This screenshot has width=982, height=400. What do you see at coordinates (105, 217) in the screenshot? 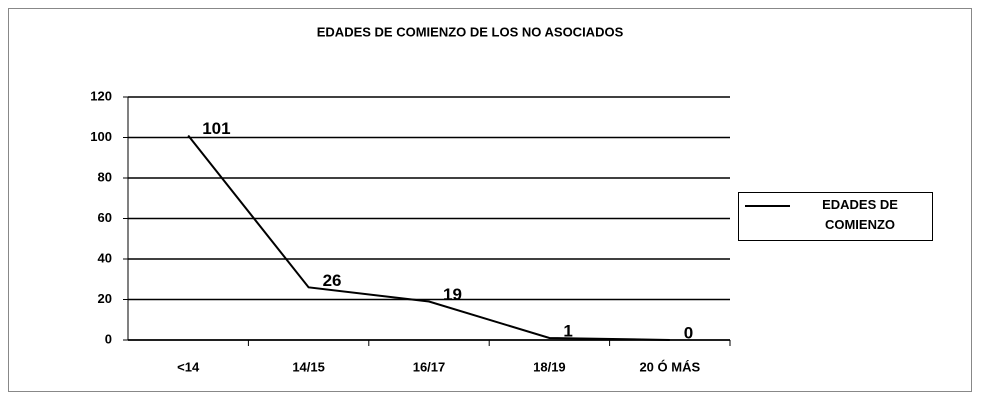
I see `y-tick-label: 60` at bounding box center [105, 217].